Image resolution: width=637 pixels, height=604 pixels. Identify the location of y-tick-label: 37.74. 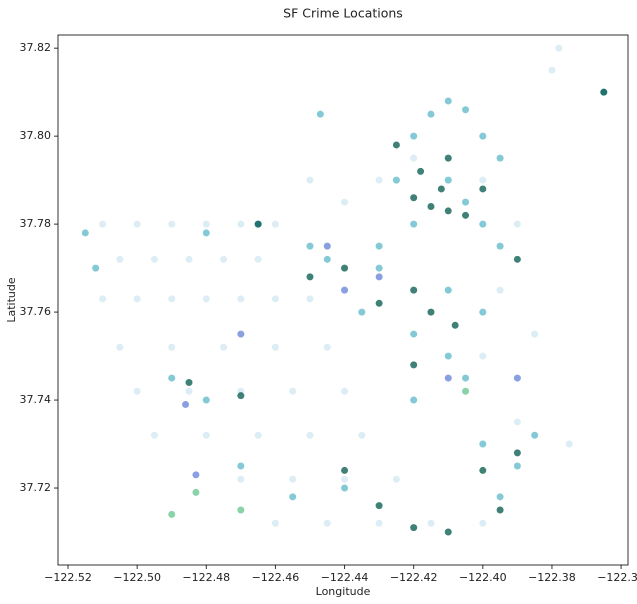
(36, 399).